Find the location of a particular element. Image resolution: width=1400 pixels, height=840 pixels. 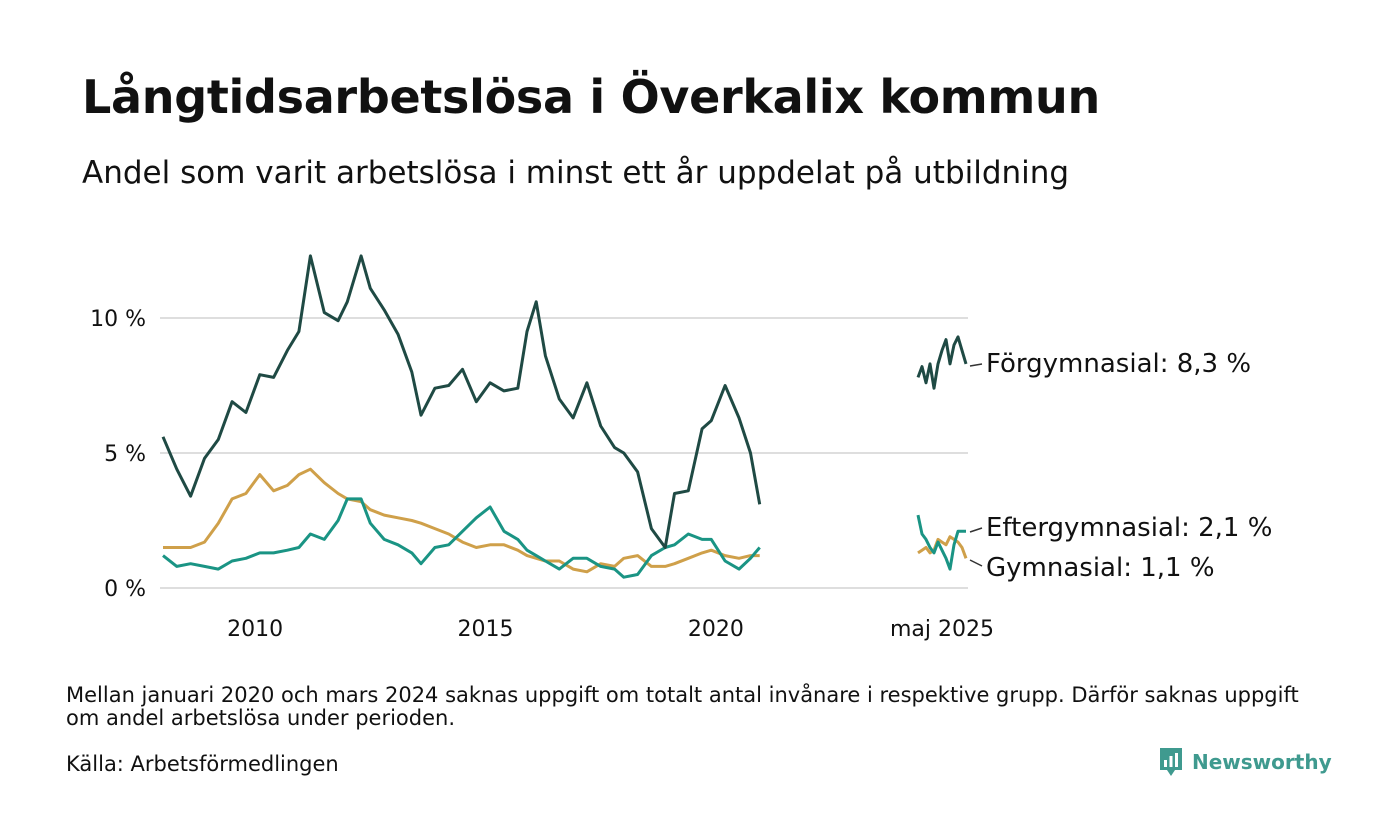

series-line-recent-gymnasial is located at coordinates (942, 547).